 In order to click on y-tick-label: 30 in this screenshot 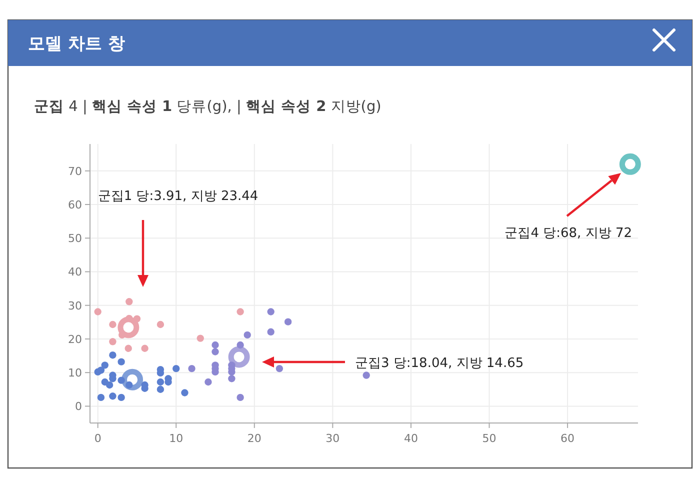, I will do `click(75, 305)`.